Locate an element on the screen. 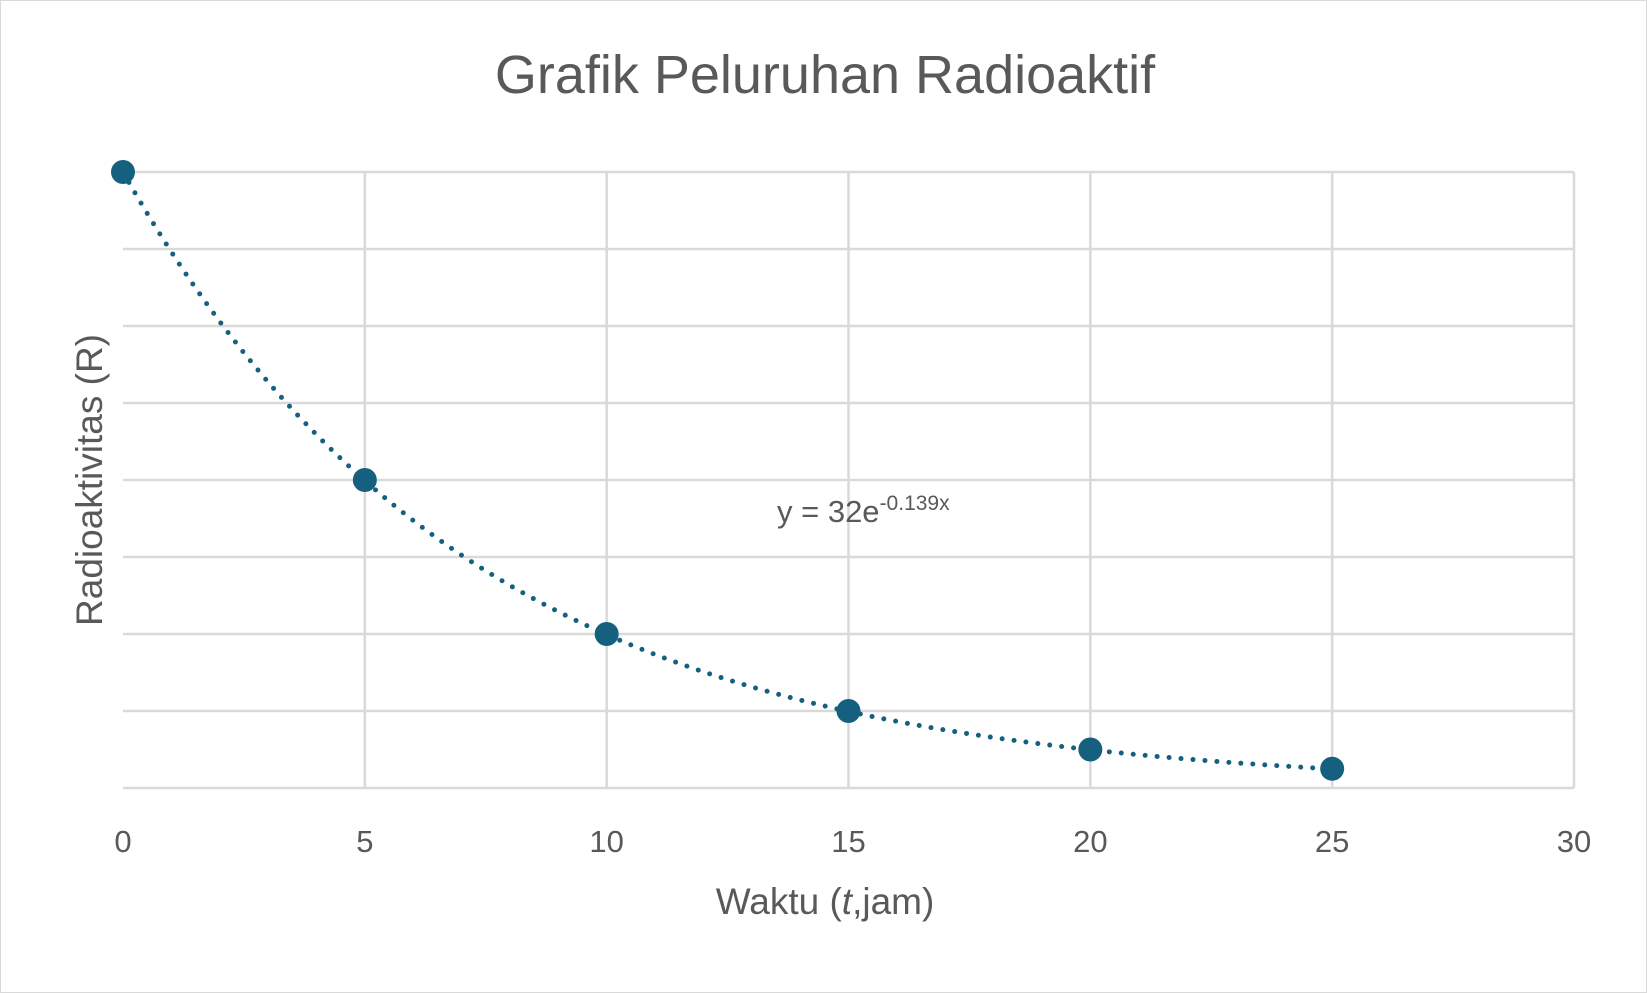  x-tick-label: 15 is located at coordinates (848, 841).